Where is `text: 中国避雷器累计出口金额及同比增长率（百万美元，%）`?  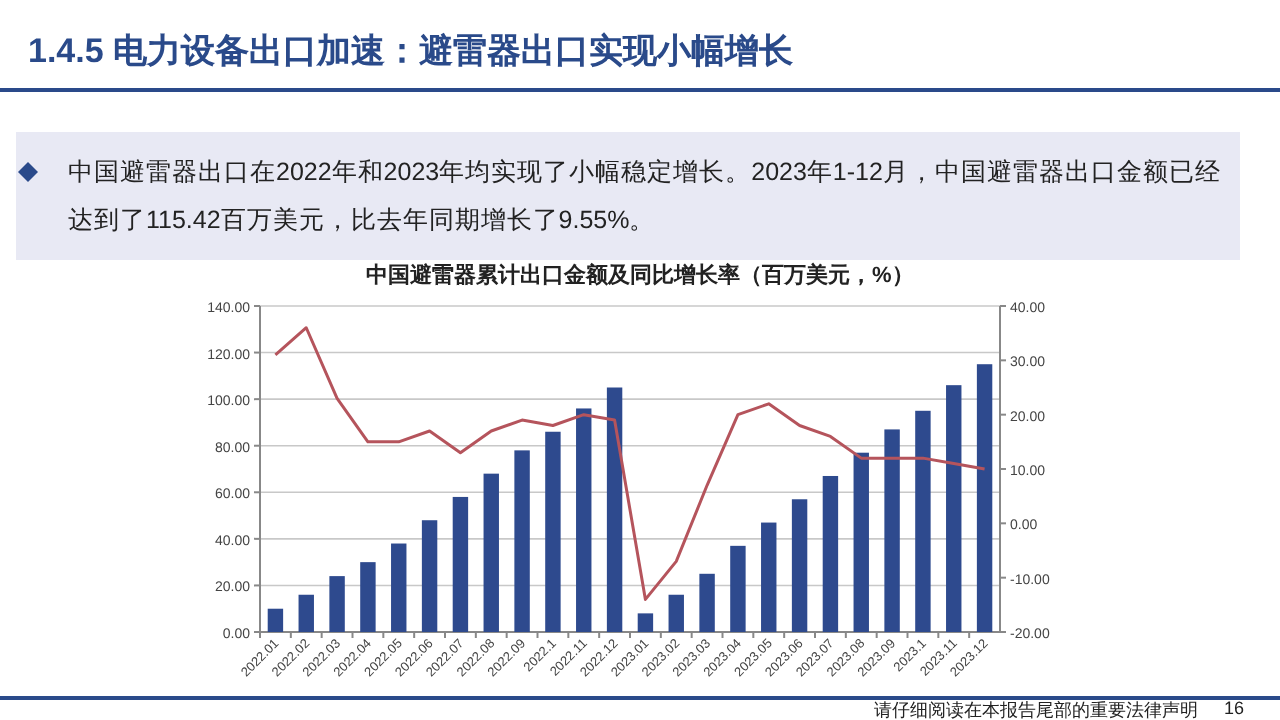 text: 中国避雷器累计出口金额及同比增长率（百万美元，%） is located at coordinates (640, 275).